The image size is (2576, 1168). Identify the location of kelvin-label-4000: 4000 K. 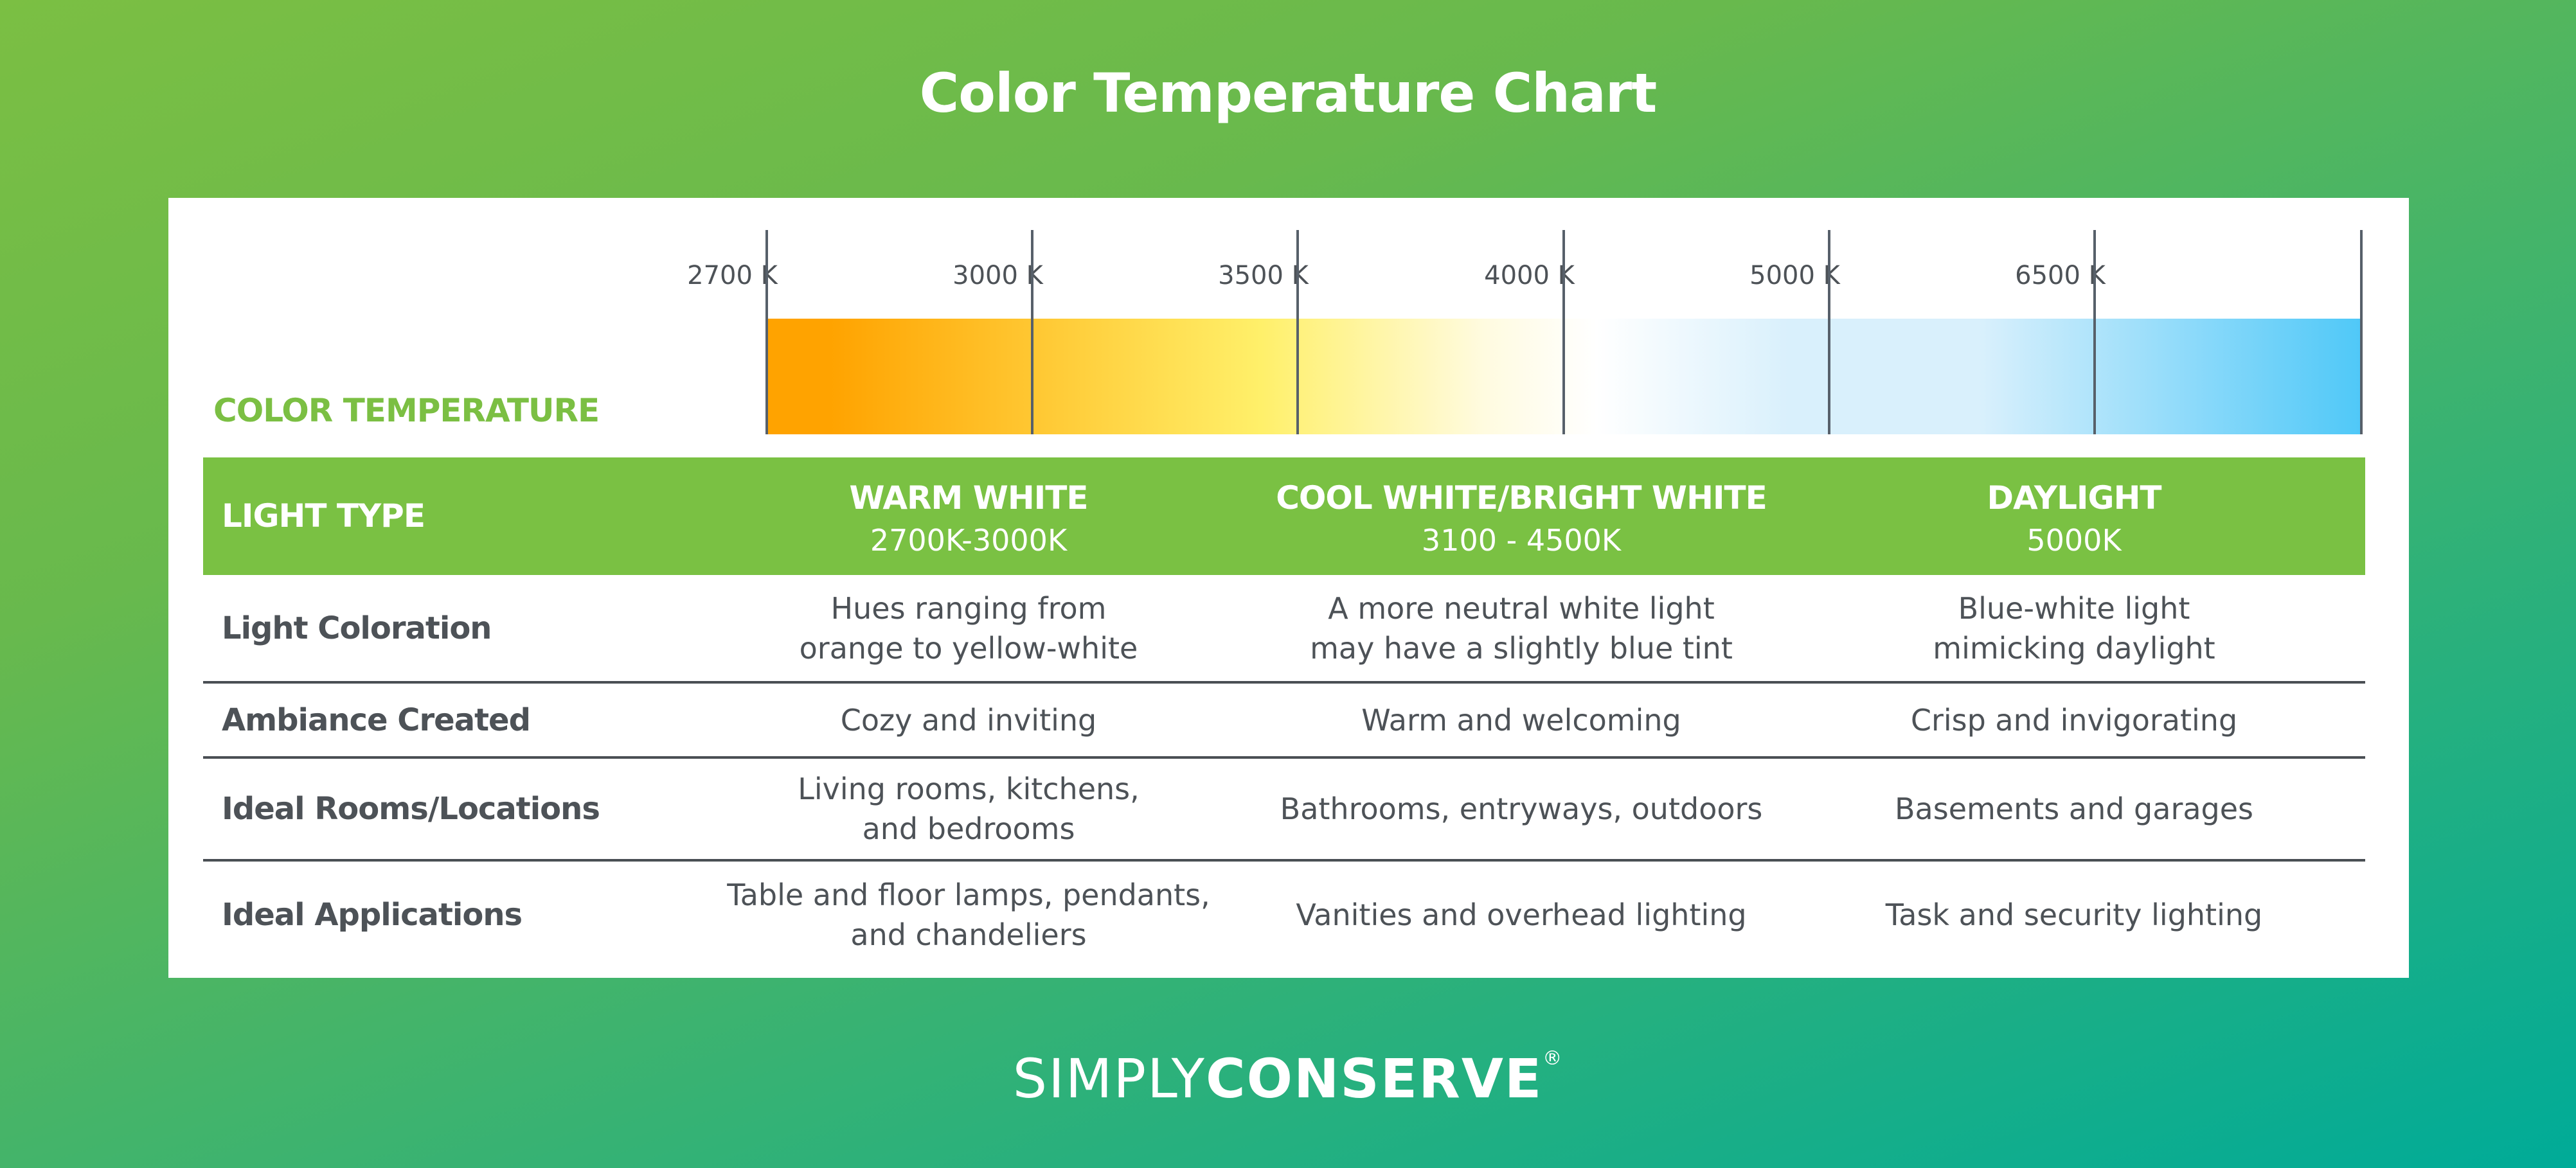
(1529, 275).